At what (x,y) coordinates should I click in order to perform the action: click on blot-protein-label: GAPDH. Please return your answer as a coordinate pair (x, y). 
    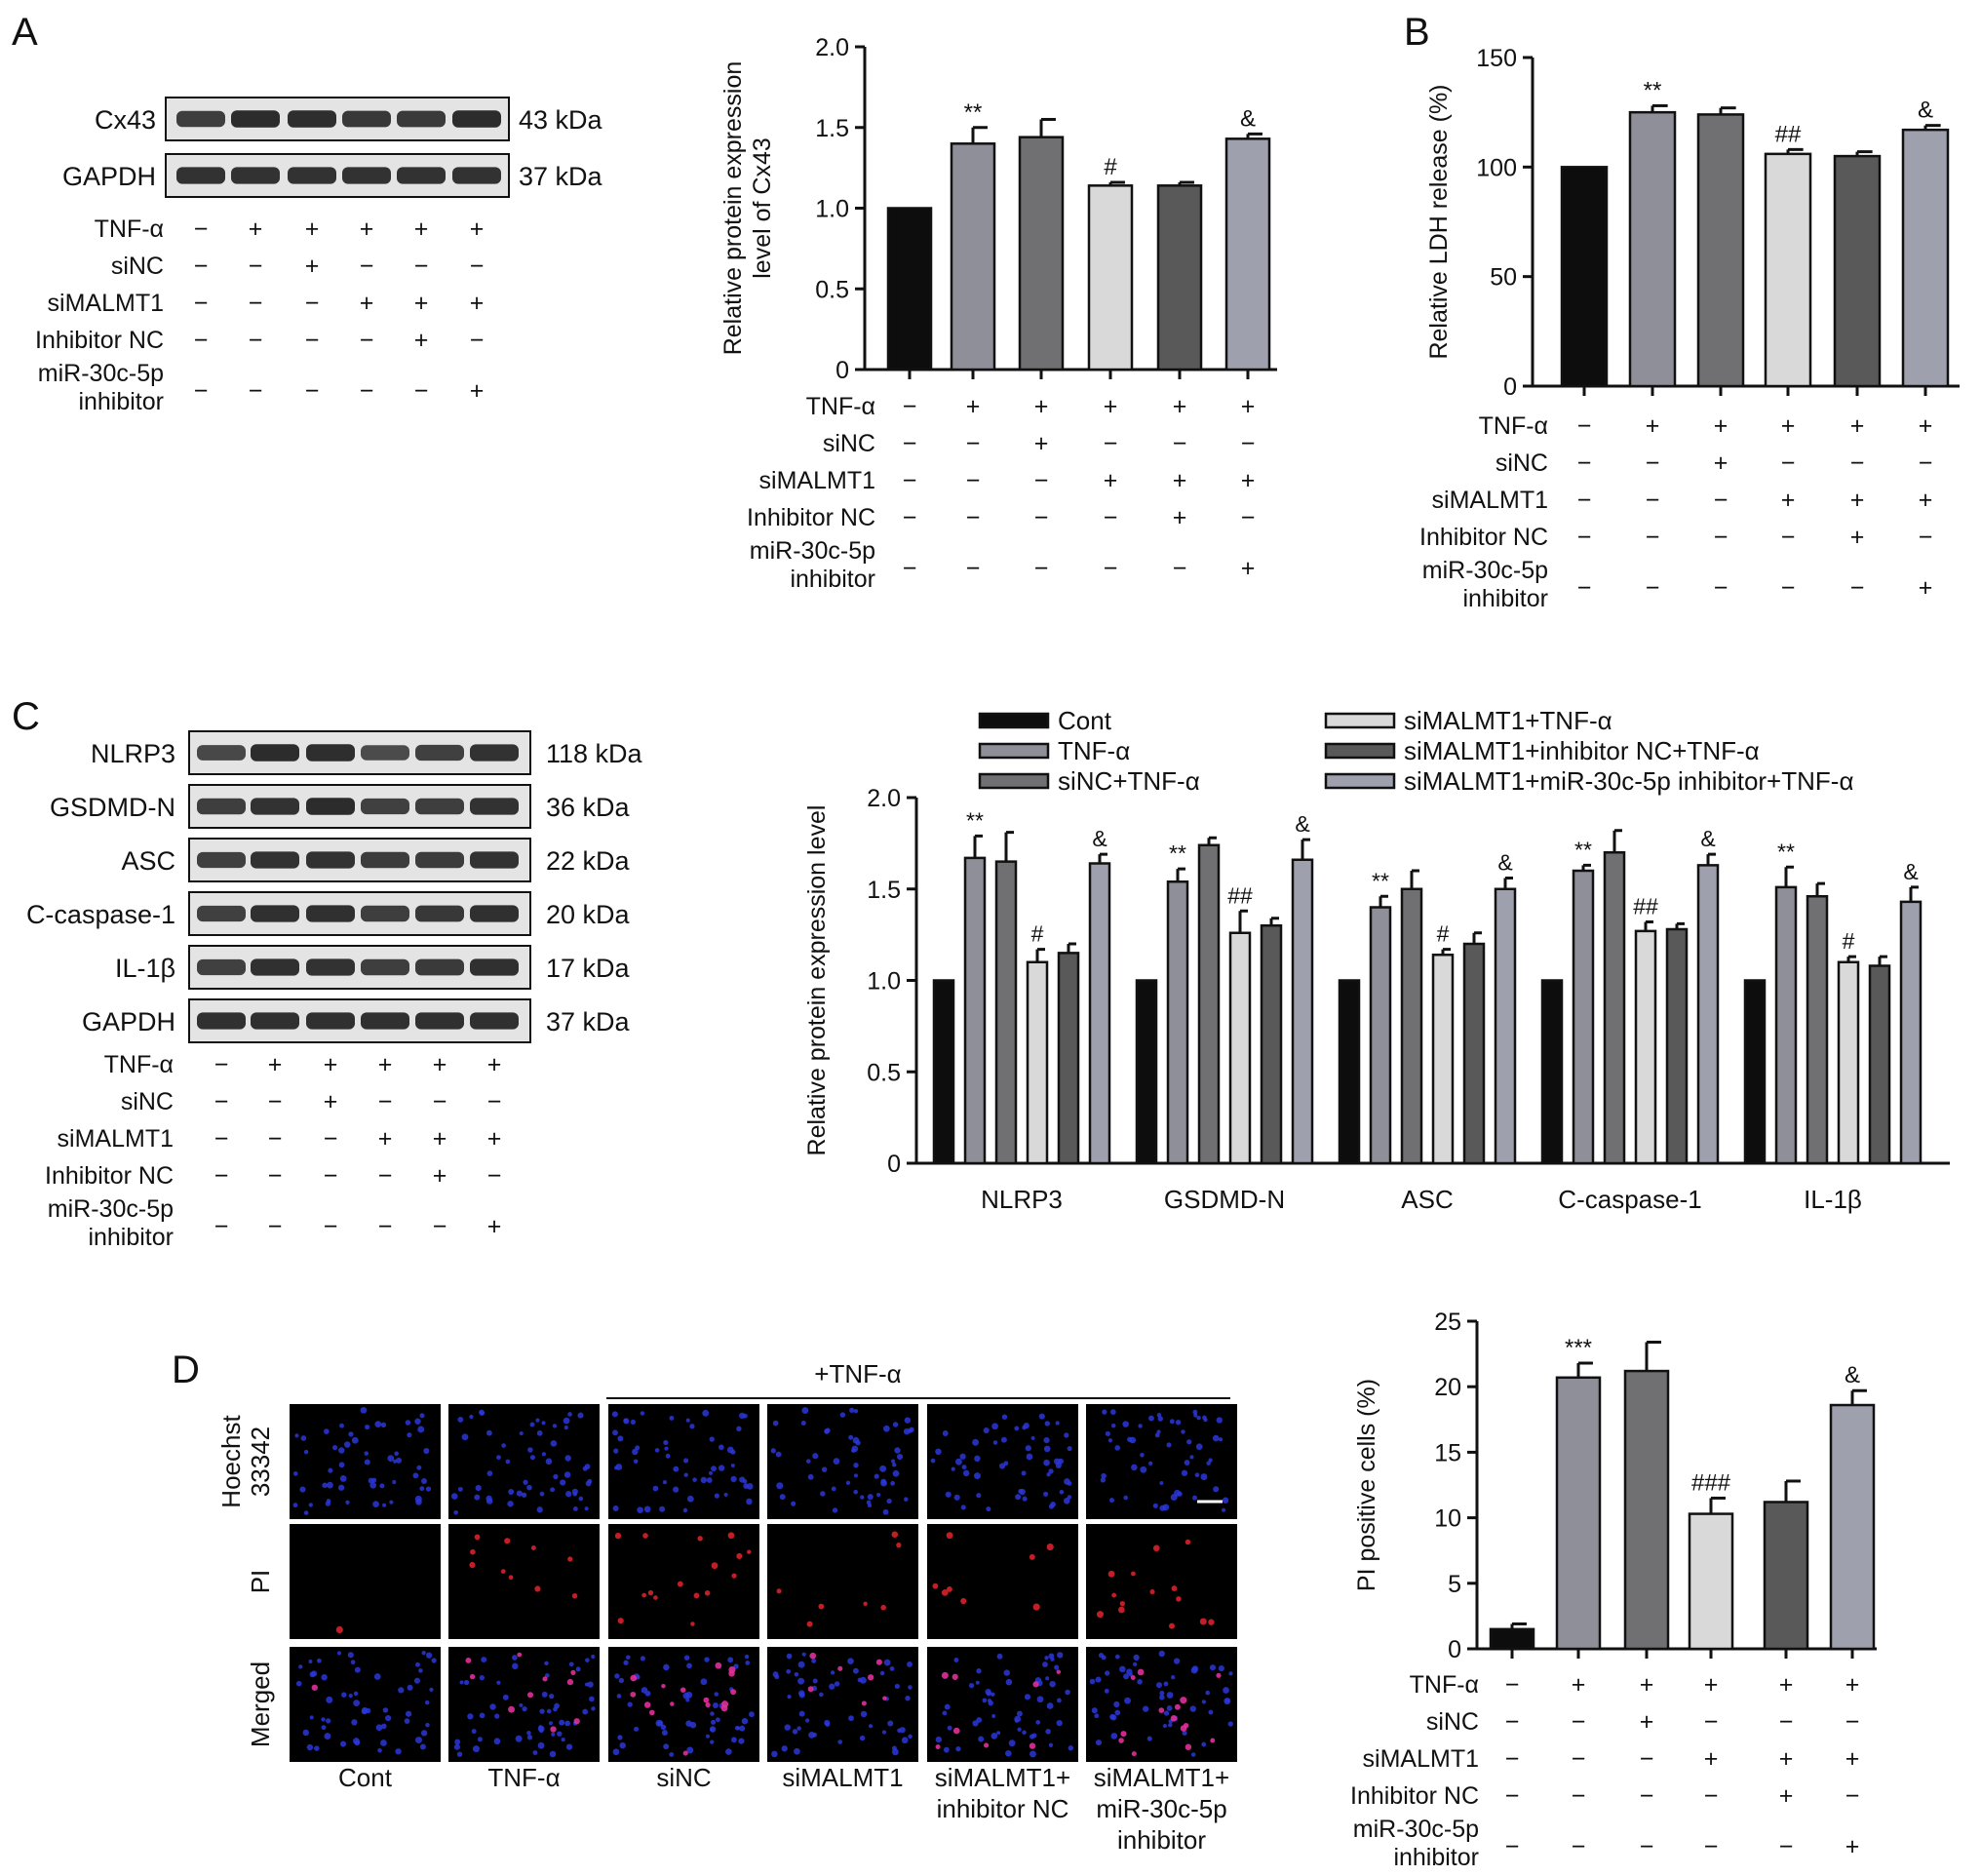
    Looking at the image, I should click on (109, 176).